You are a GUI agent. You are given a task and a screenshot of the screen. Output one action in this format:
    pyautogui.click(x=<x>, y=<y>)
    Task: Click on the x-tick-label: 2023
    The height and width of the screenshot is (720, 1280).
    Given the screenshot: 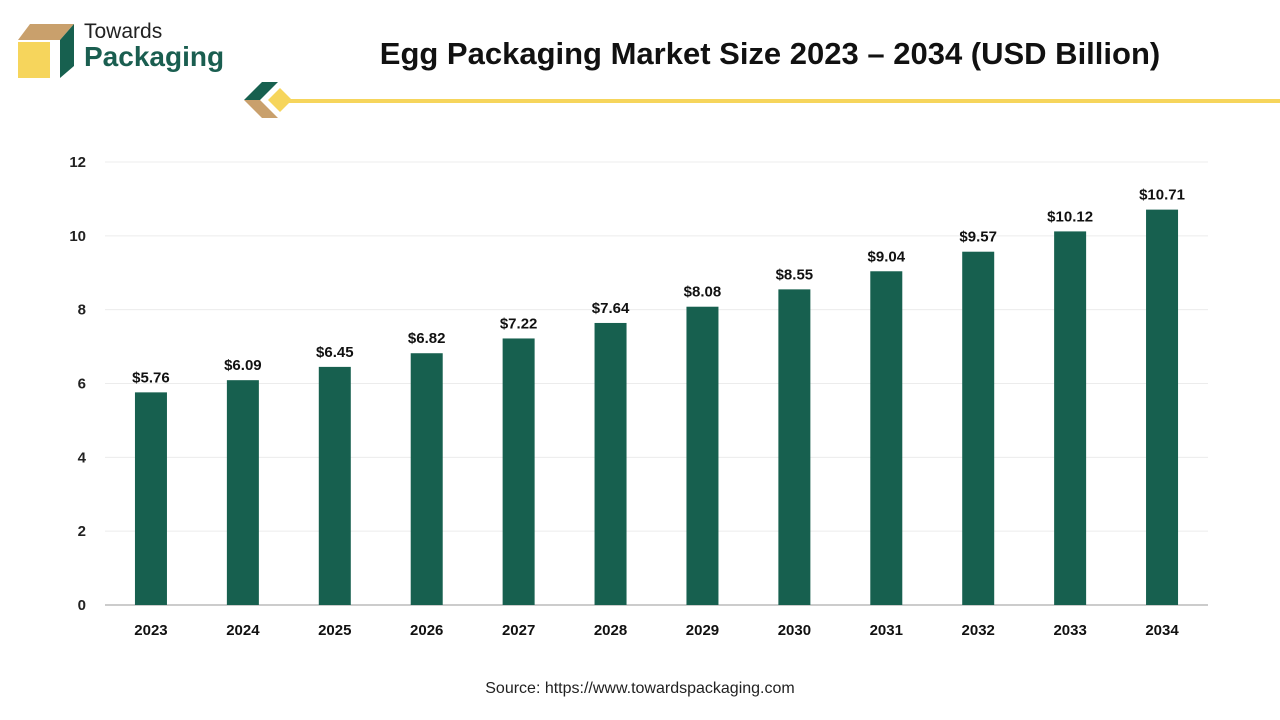 What is the action you would take?
    pyautogui.click(x=150, y=630)
    